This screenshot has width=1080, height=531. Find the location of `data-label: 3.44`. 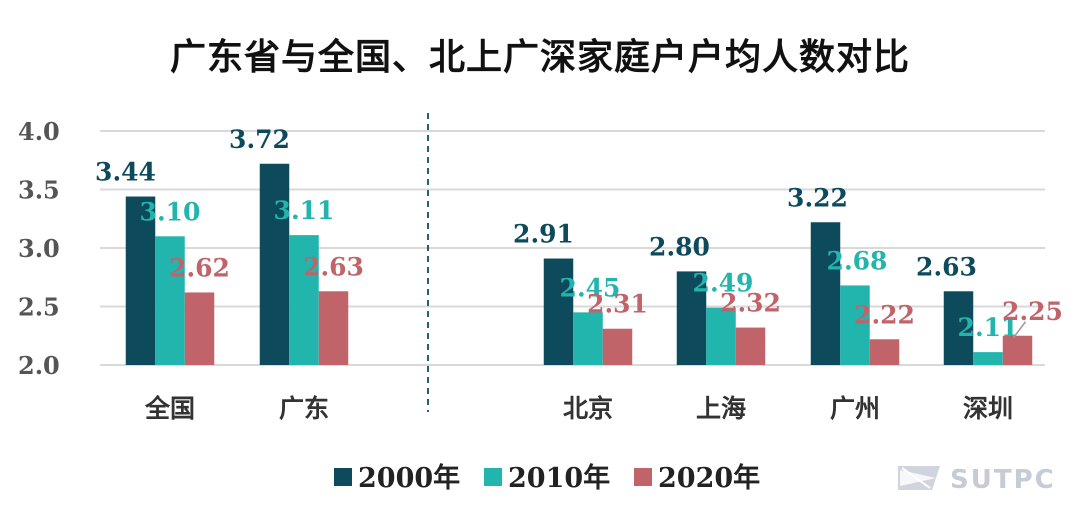

data-label: 3.44 is located at coordinates (125, 172).